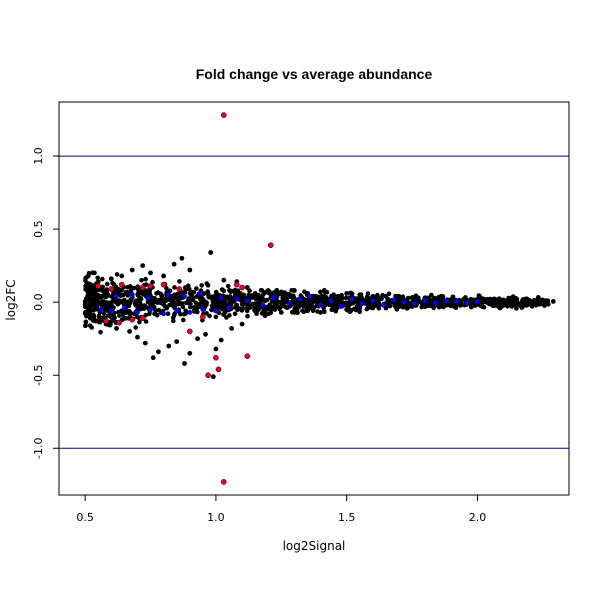 The width and height of the screenshot is (600, 600). What do you see at coordinates (216, 517) in the screenshot?
I see `x-tick-label-1: 1.0` at bounding box center [216, 517].